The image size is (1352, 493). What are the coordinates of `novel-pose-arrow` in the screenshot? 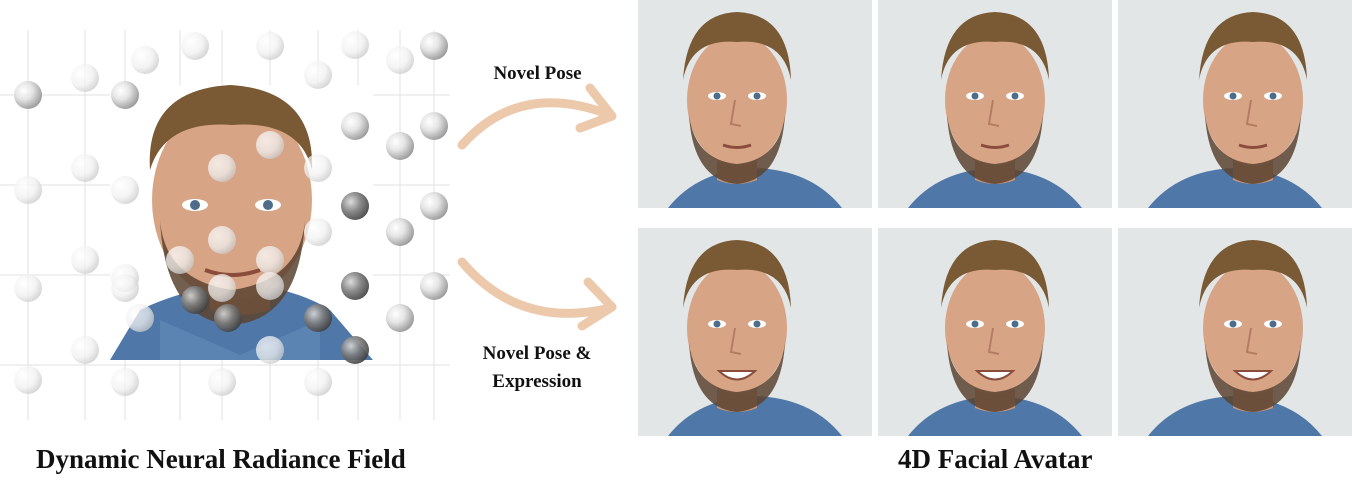 It's located at (536, 124).